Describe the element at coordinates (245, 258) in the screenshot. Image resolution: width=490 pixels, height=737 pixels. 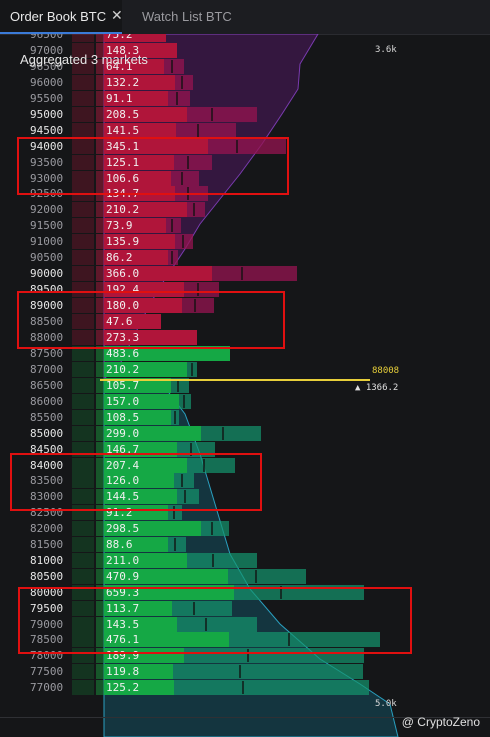
I see `ask-row: 90500 86.2` at that location.